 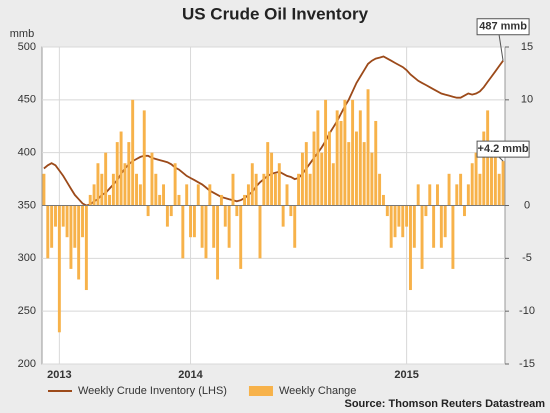 What do you see at coordinates (27, 205) in the screenshot?
I see `y-tick-label: 350` at bounding box center [27, 205].